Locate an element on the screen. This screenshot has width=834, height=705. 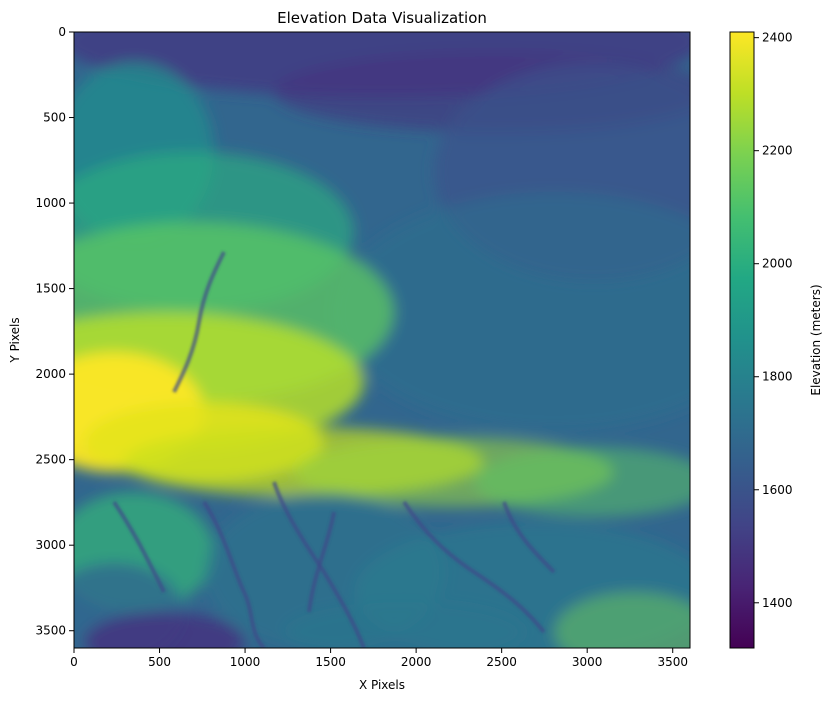
y-tick-label: 1500 is located at coordinates (50, 289).